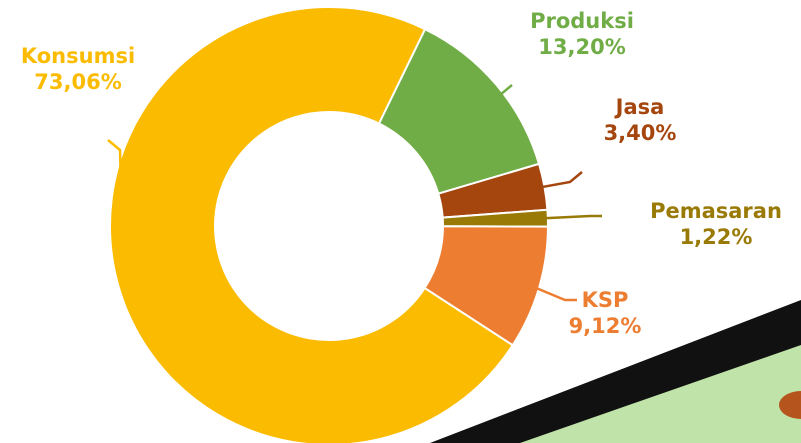  What do you see at coordinates (581, 47) in the screenshot?
I see `slice-value-label: 13,20%` at bounding box center [581, 47].